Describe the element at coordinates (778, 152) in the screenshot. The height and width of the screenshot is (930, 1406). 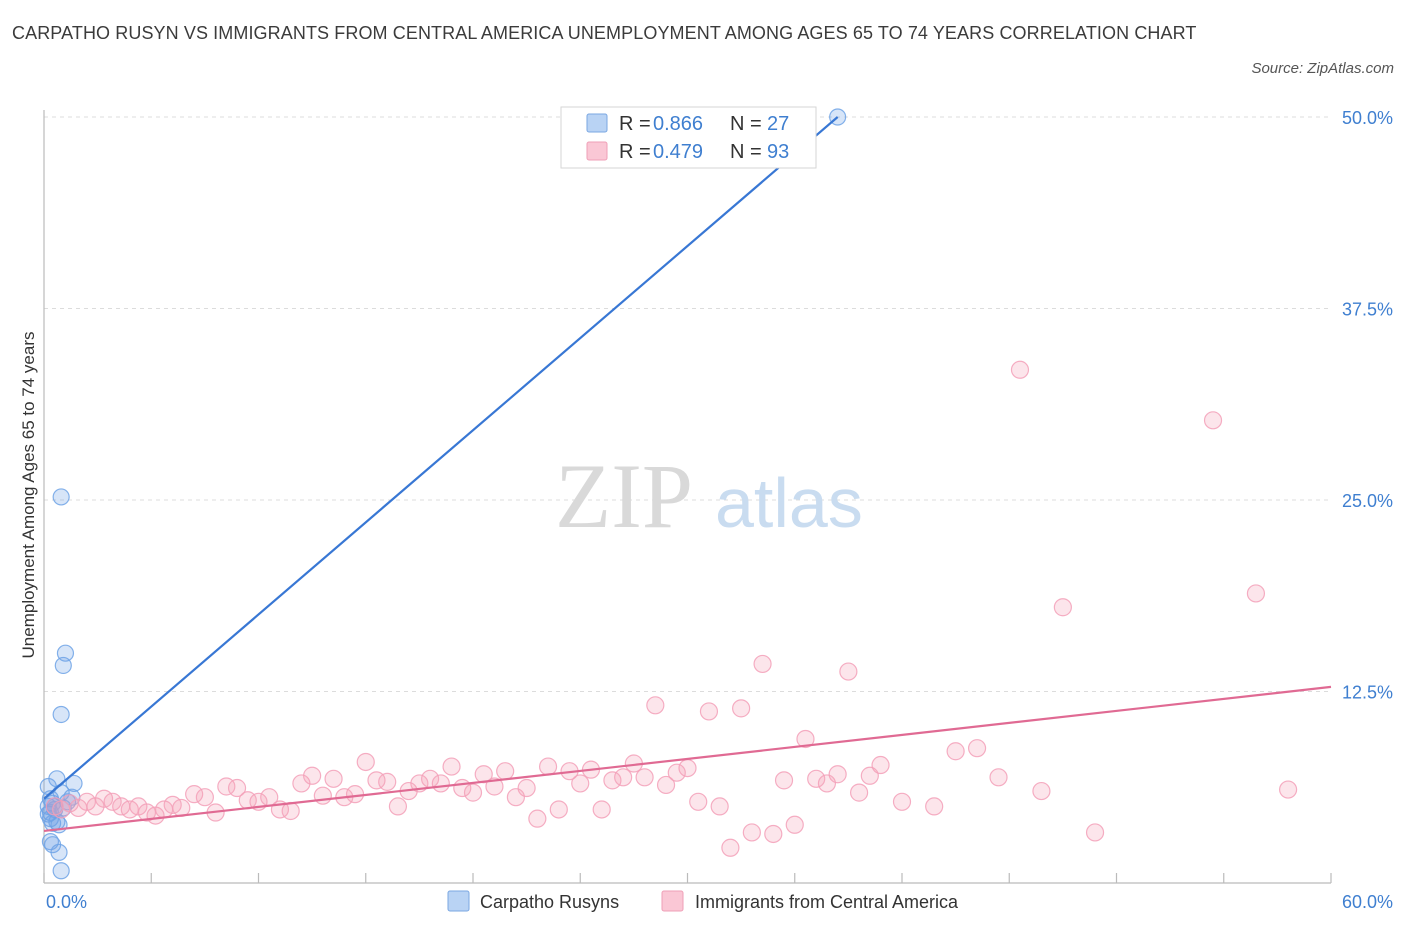
I see `legend-n-value-2: 93` at that location.